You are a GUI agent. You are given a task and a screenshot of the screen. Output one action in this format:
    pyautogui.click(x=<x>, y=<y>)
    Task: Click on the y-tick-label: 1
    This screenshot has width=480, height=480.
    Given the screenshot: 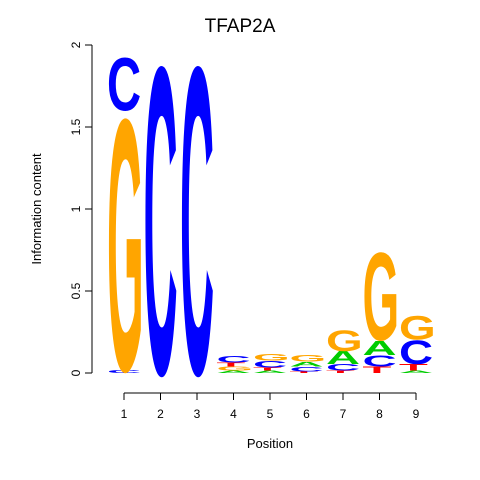 What is the action you would take?
    pyautogui.click(x=76, y=208)
    